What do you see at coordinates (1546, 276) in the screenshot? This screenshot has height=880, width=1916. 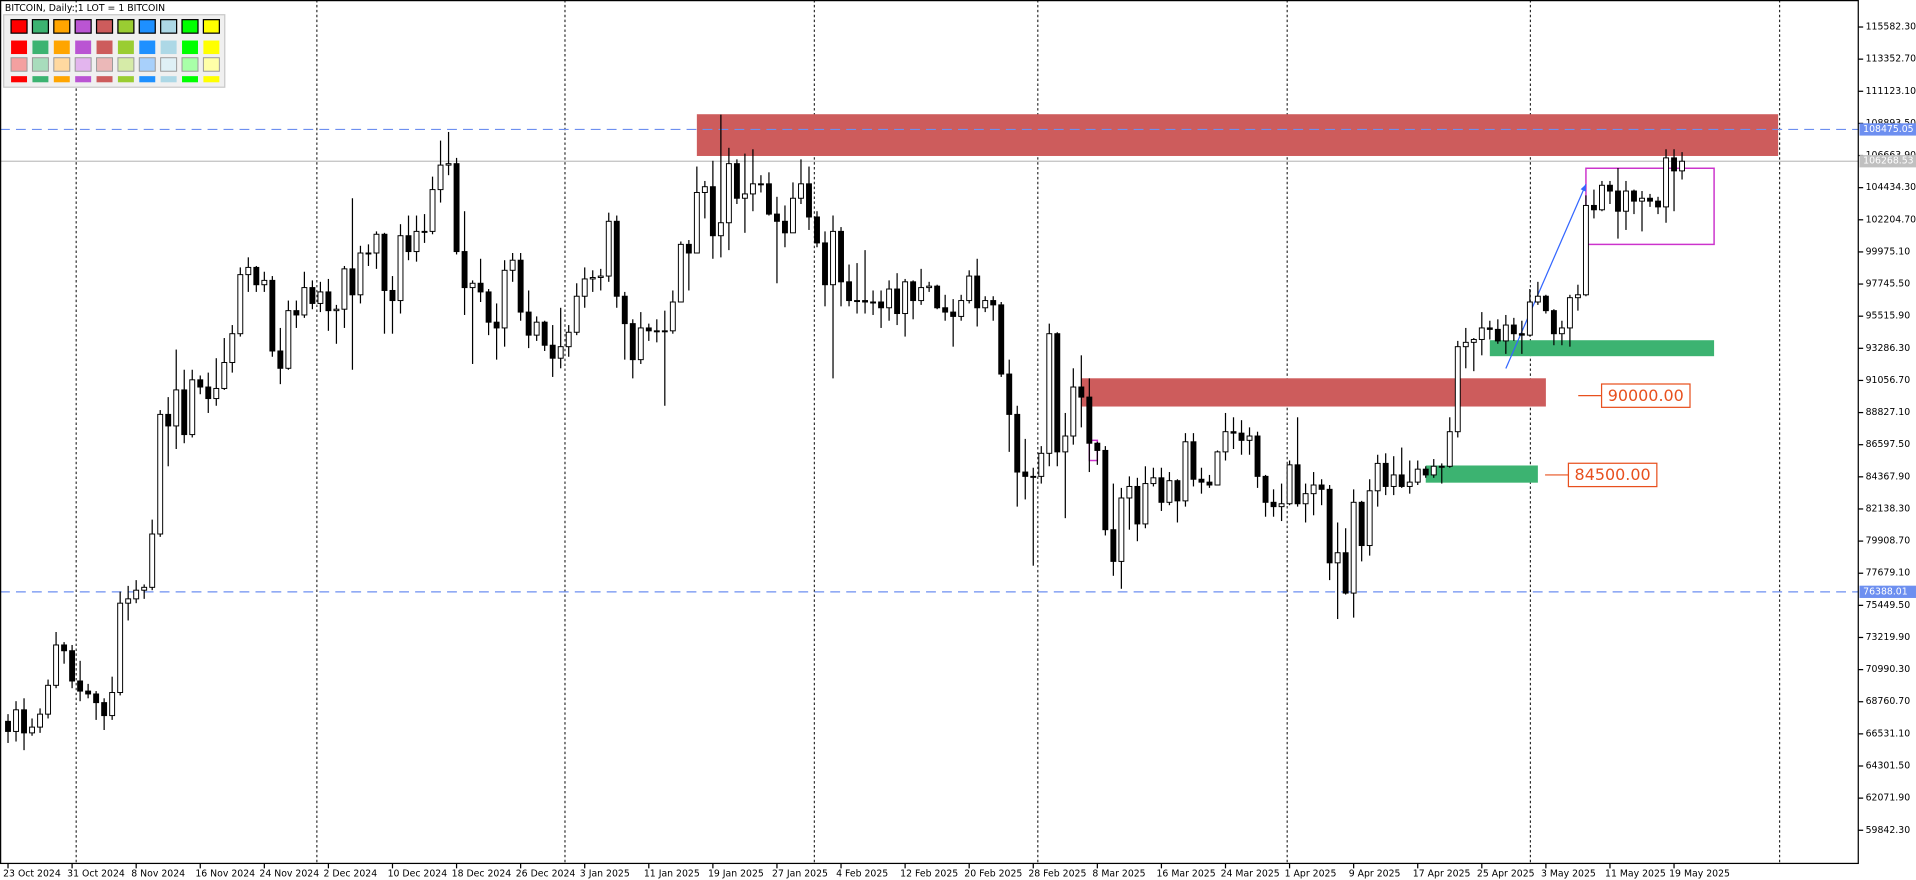 I see `trend-arrow` at bounding box center [1546, 276].